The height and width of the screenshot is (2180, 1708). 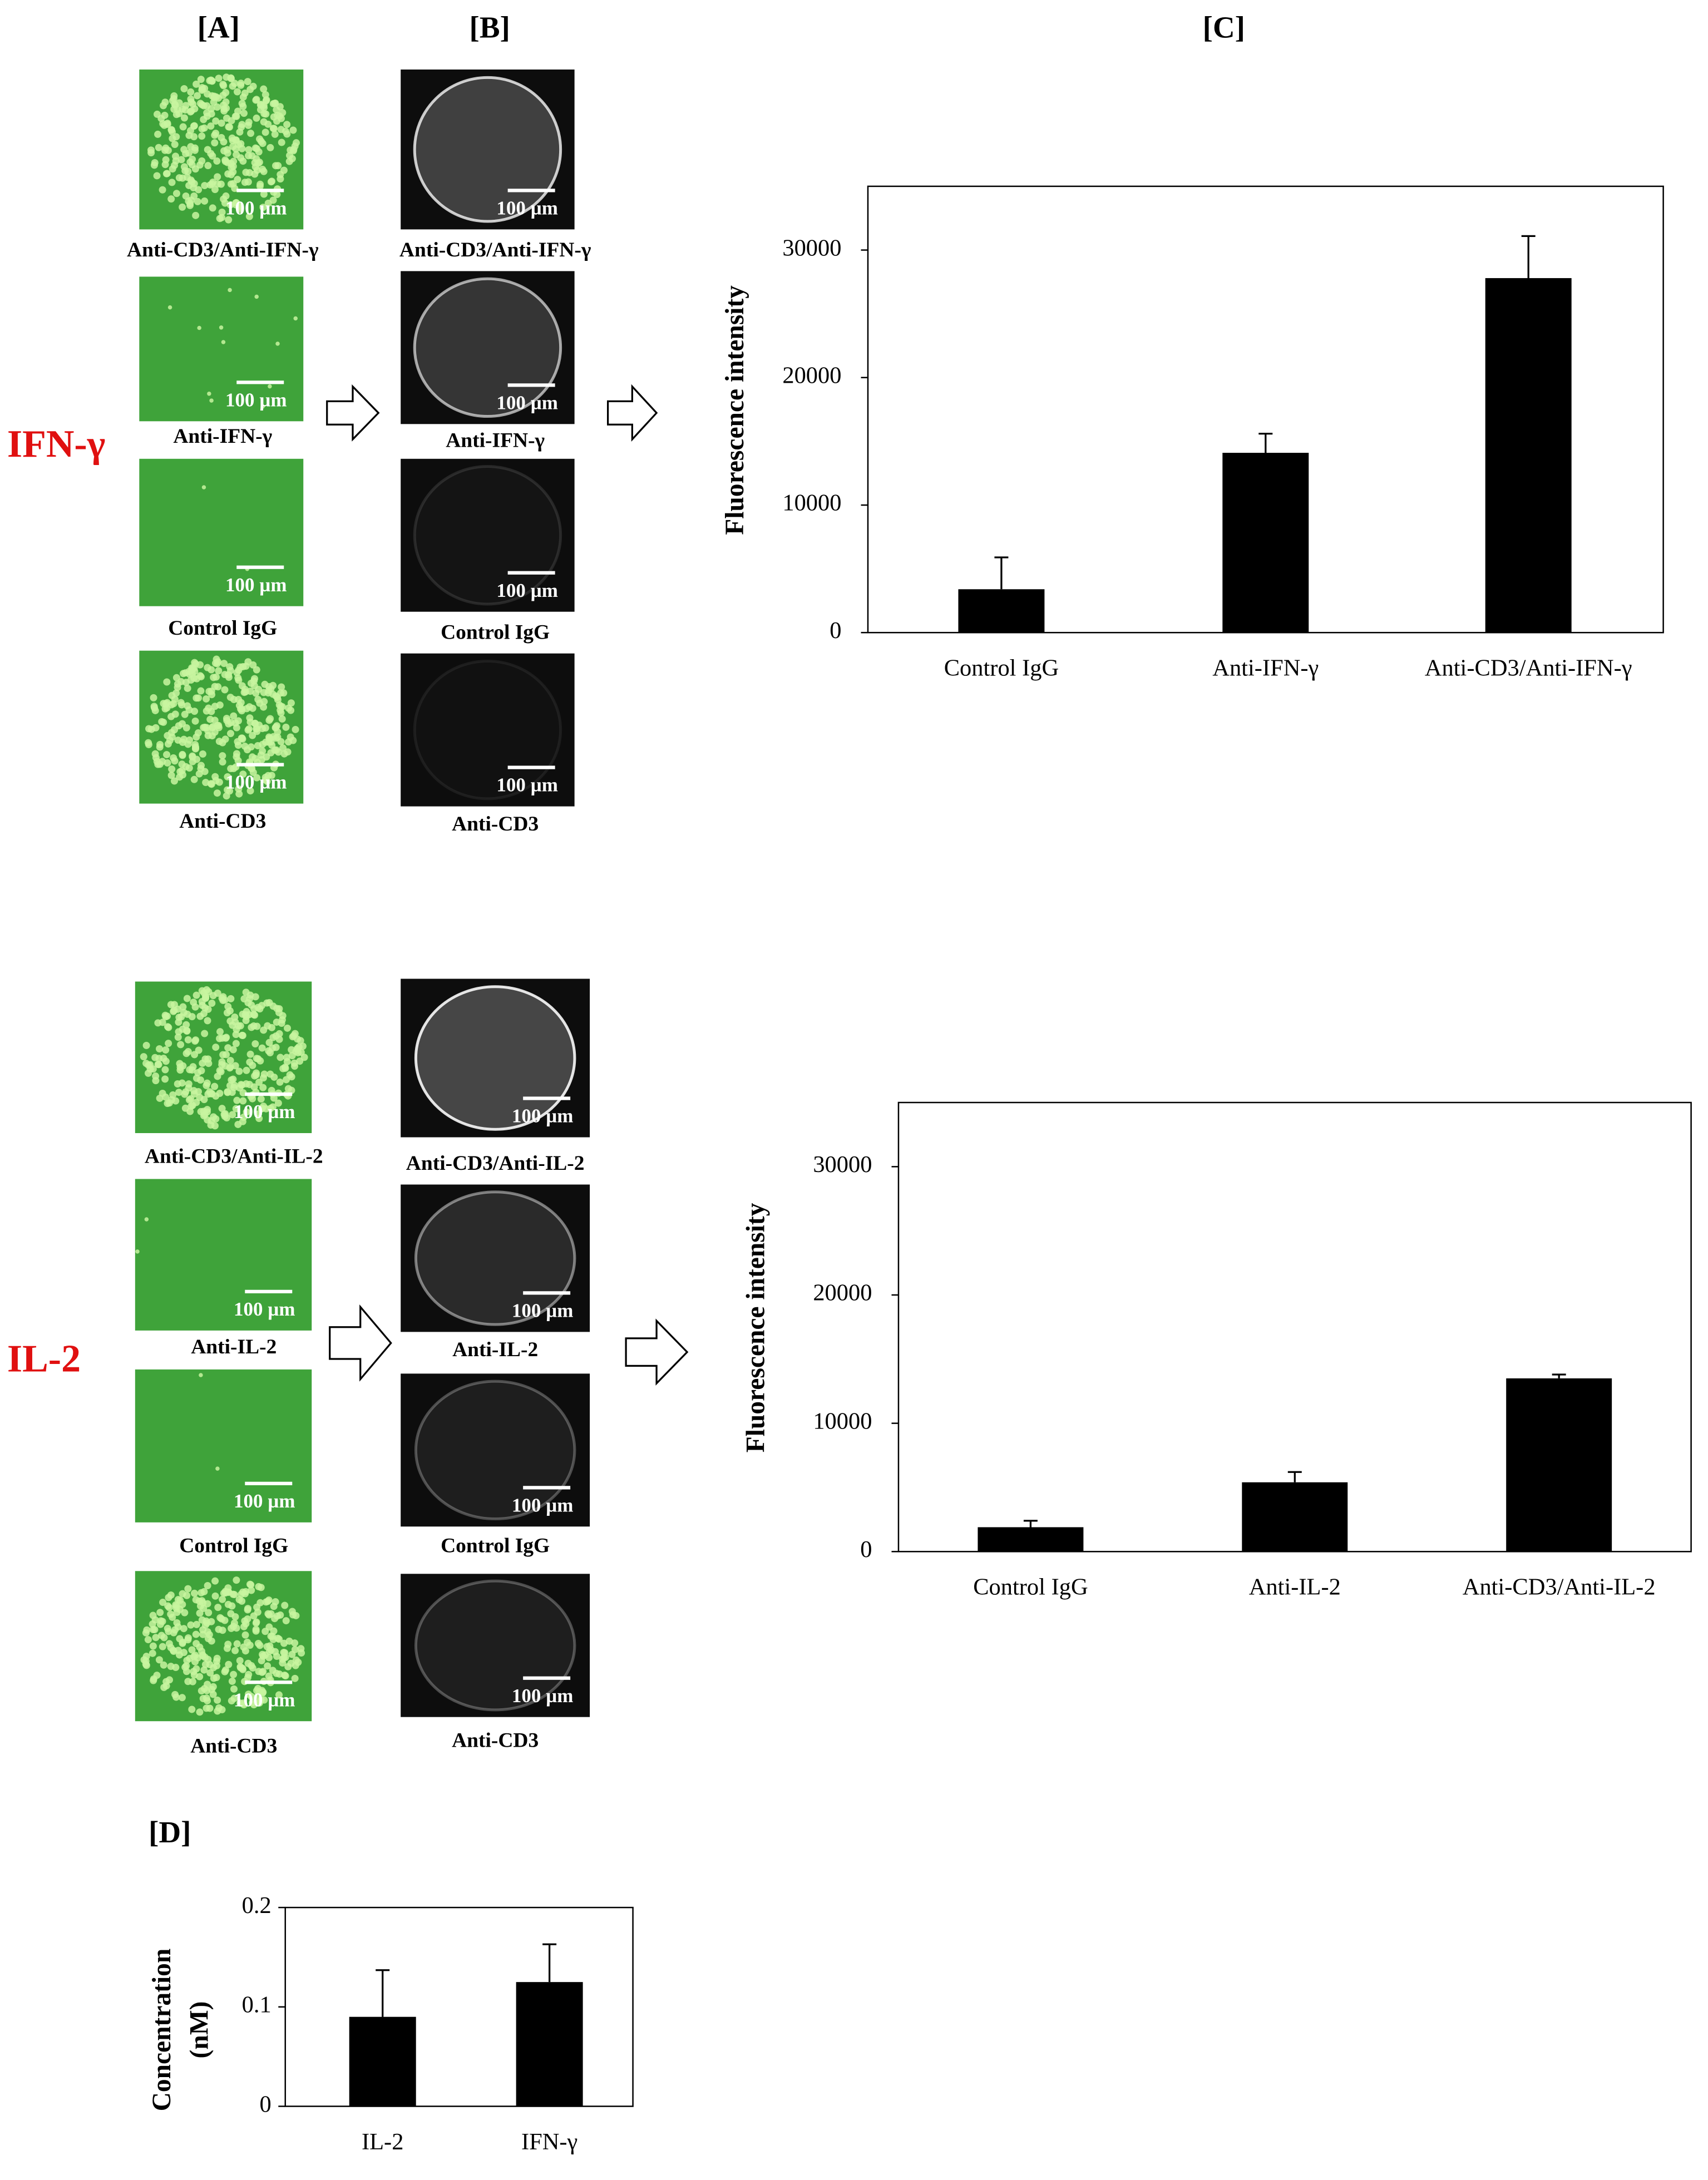 What do you see at coordinates (1224, 28) in the screenshot?
I see `chart-title: [C]` at bounding box center [1224, 28].